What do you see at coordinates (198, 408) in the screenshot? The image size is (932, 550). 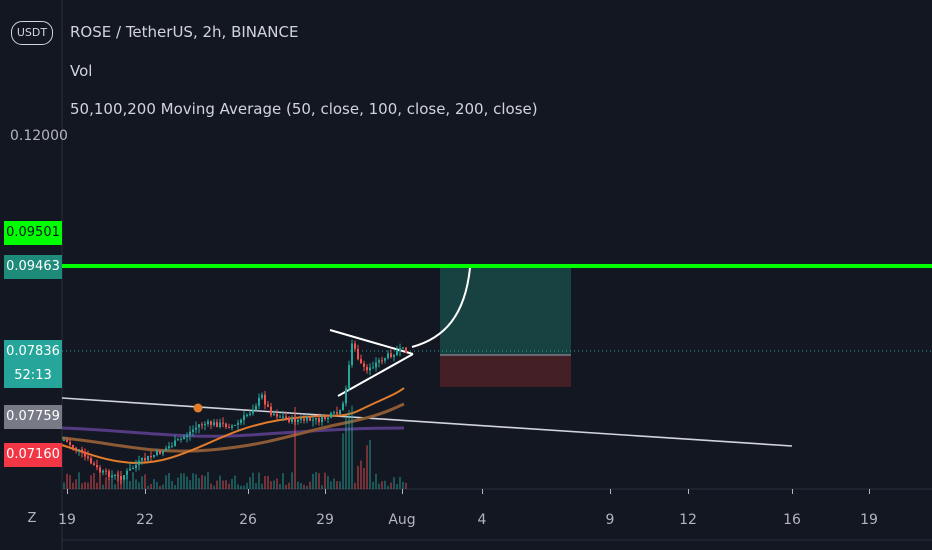 I see `signal-marker` at bounding box center [198, 408].